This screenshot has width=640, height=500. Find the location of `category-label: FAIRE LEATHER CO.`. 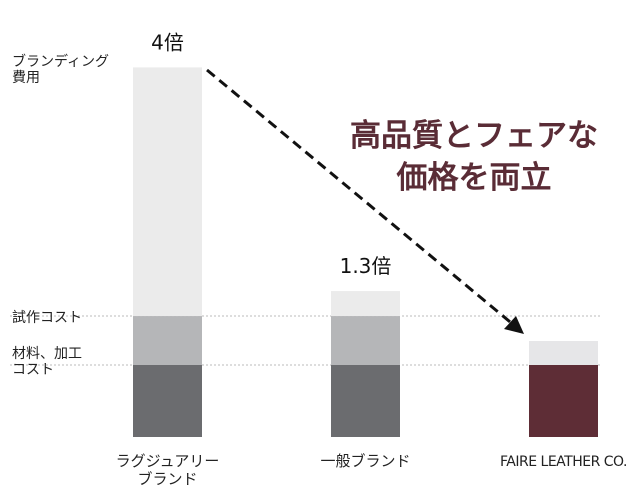

category-label: FAIRE LEATHER CO. is located at coordinates (563, 462).